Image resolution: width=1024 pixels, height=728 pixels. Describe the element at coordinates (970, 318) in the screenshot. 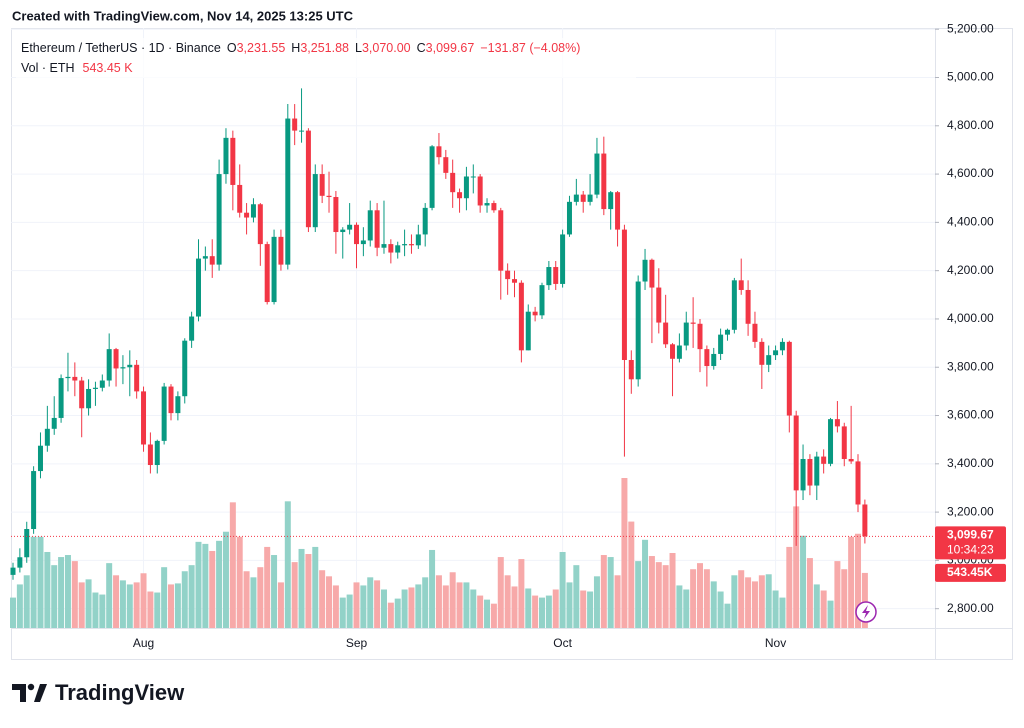

I see `y-tick-label: 4,000.00` at that location.